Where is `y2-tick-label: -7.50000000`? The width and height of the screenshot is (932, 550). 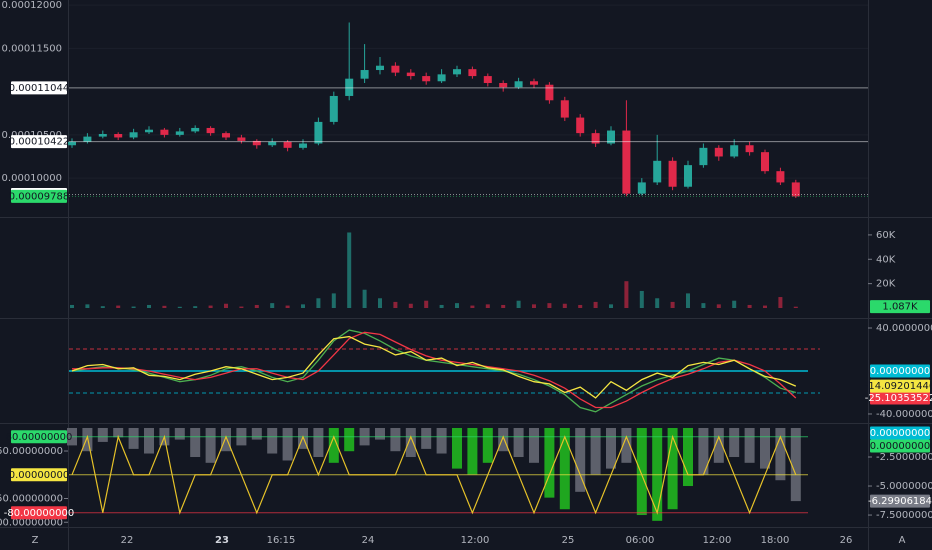
y2-tick-label: -7.50000000 is located at coordinates (904, 515).